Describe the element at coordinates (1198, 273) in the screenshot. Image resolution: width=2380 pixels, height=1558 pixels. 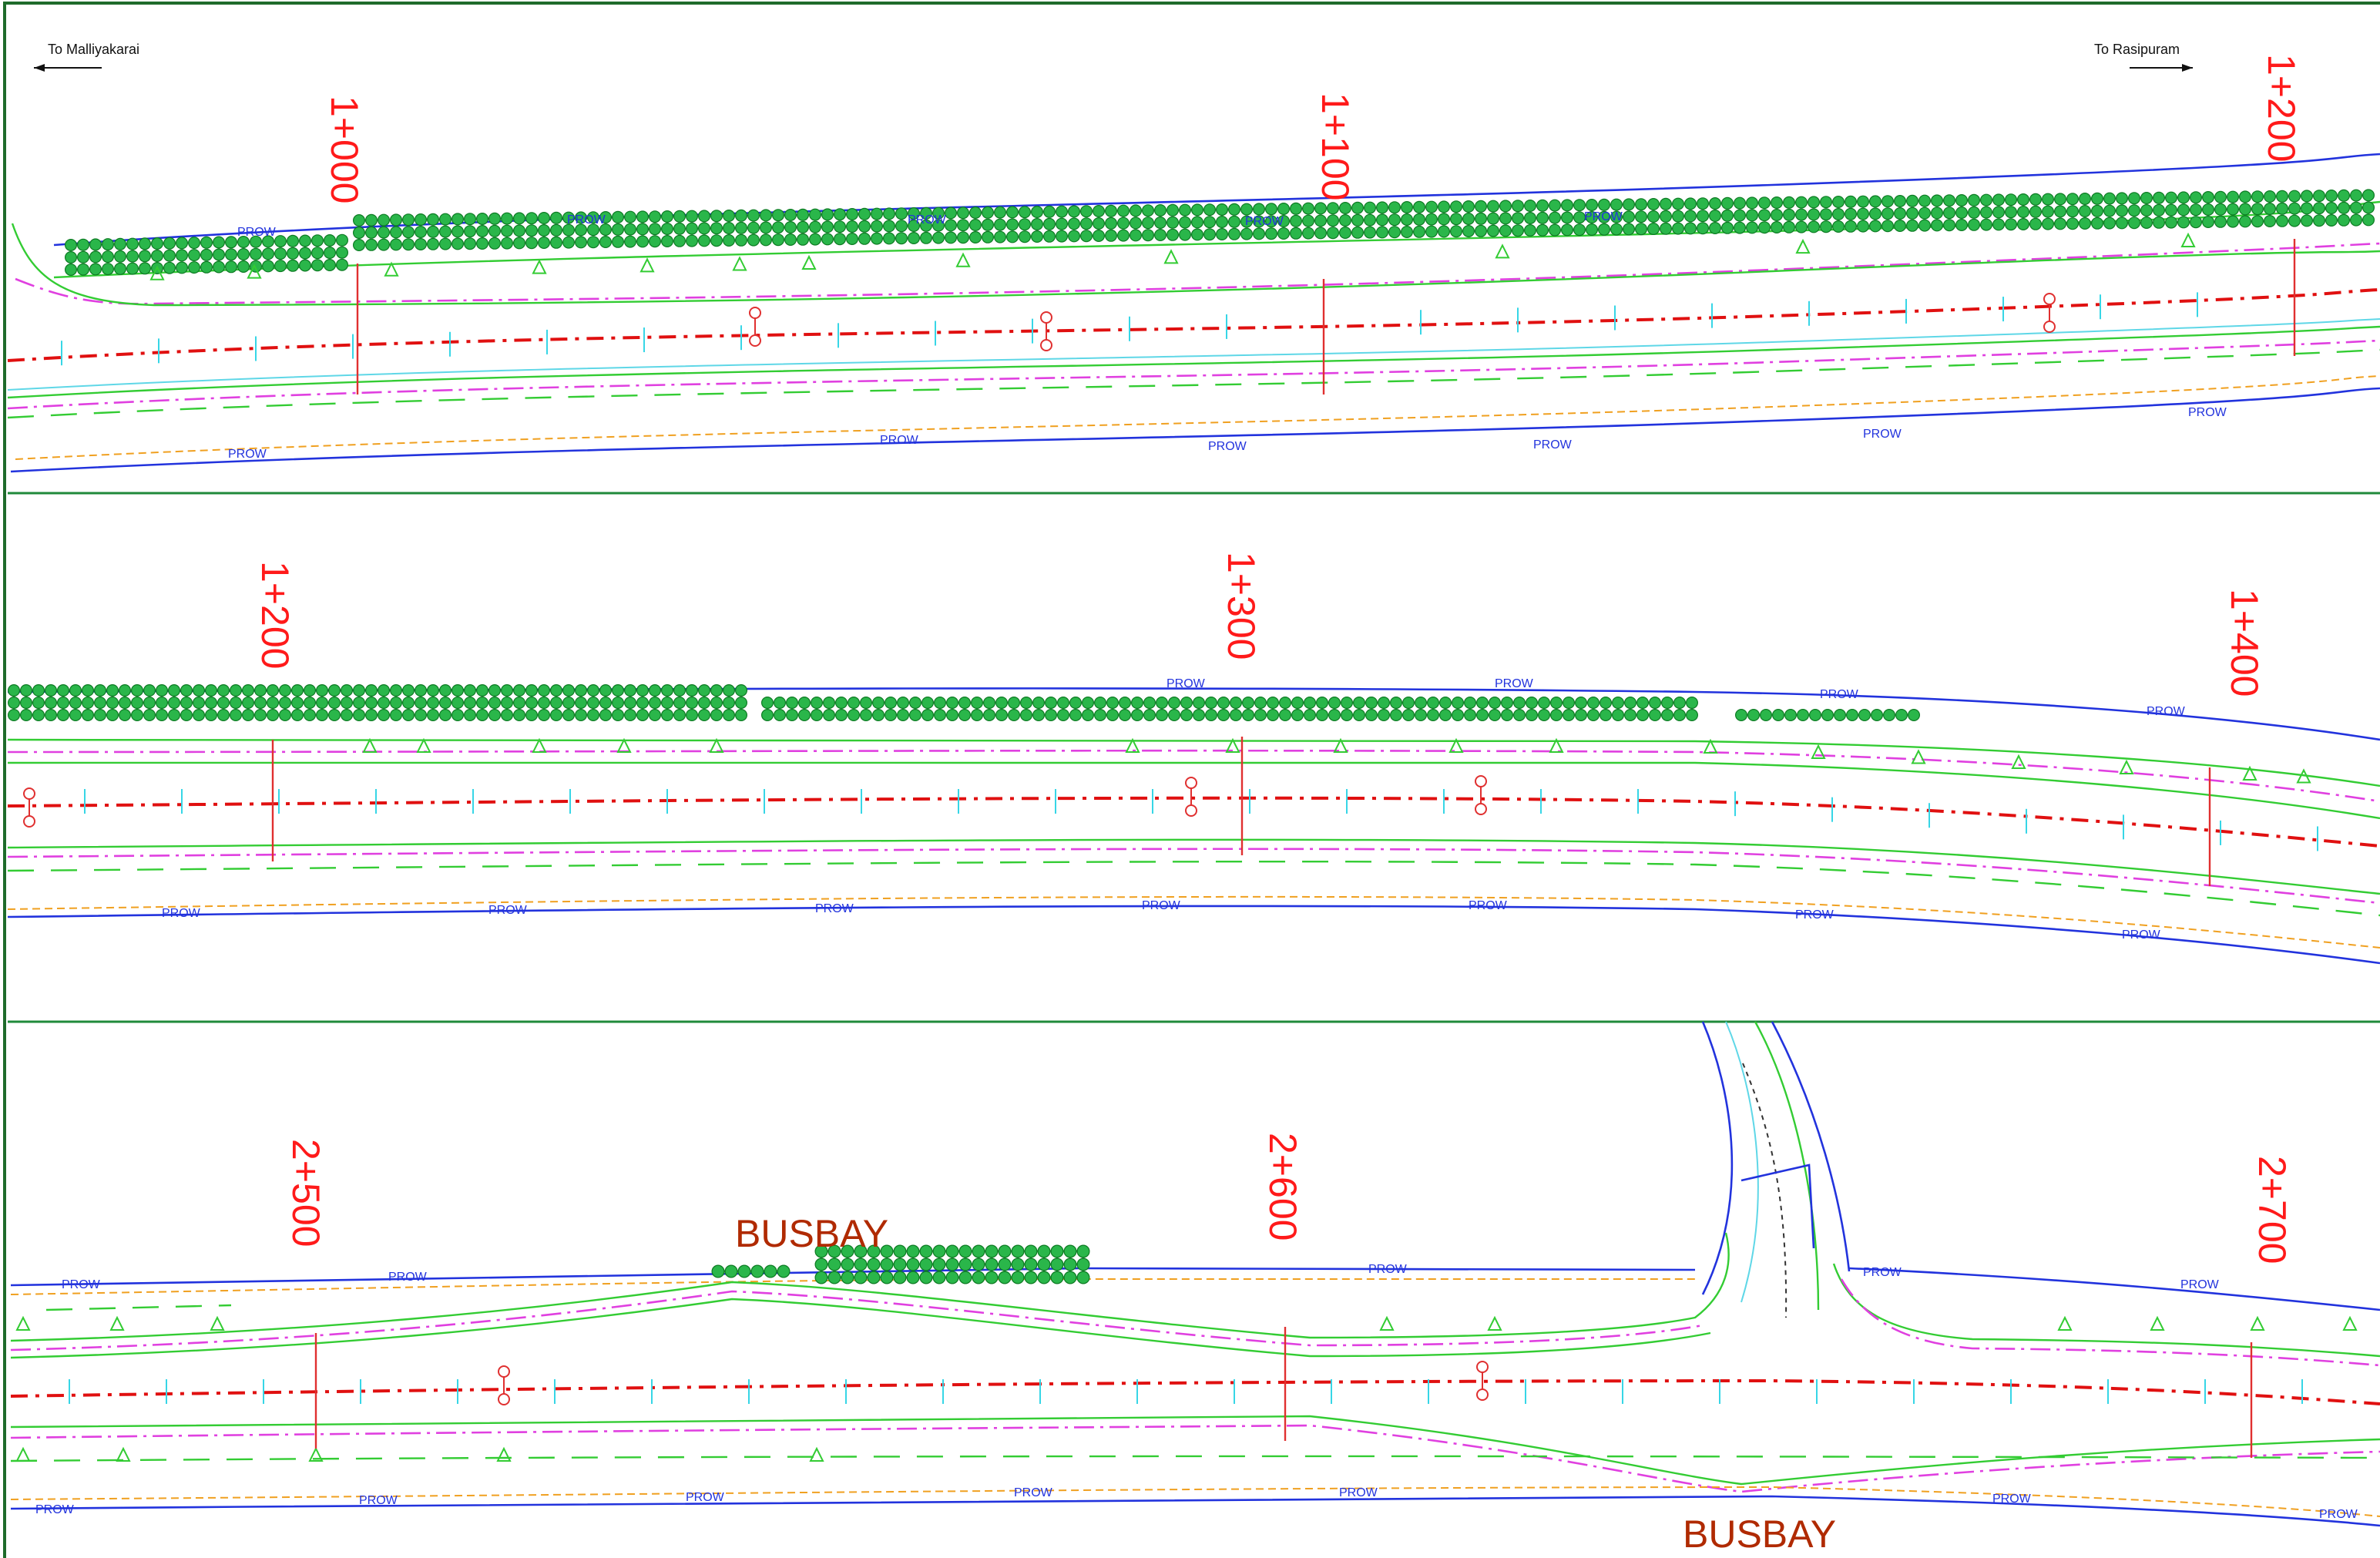
I see `median-marking-top` at that location.